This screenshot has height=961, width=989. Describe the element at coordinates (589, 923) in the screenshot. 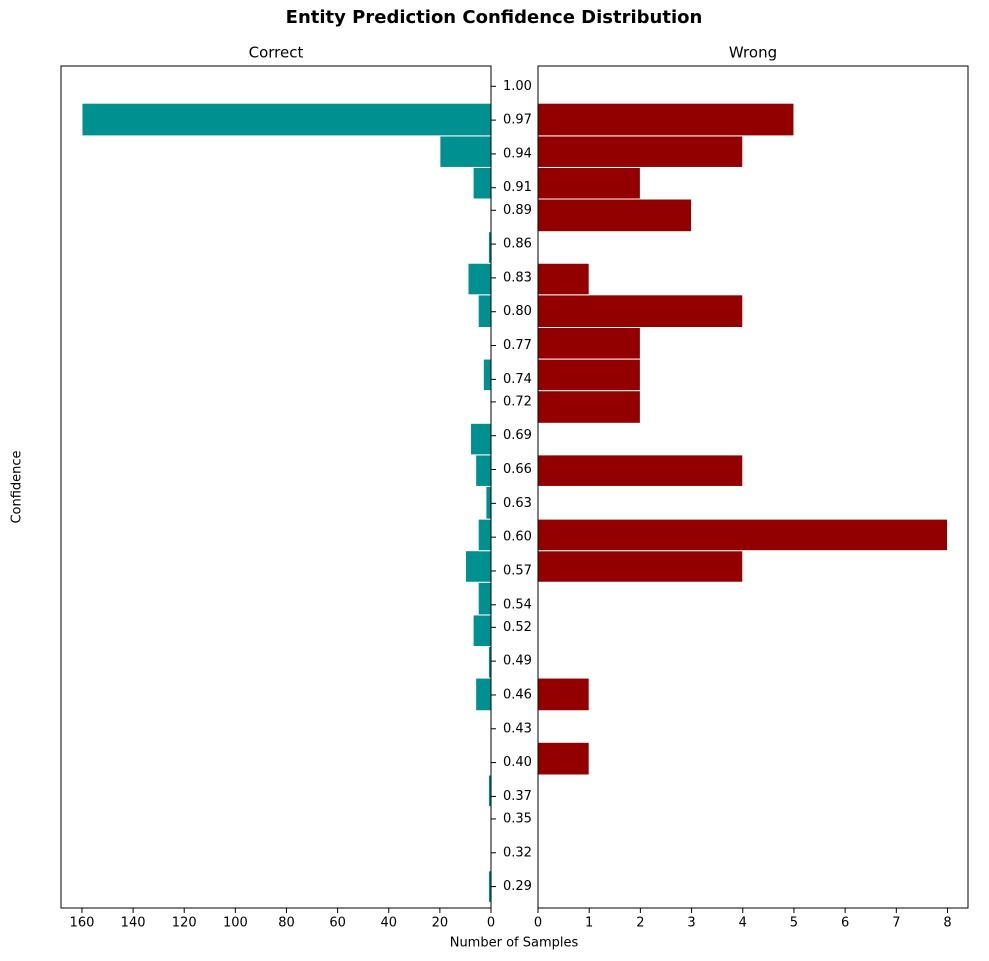

I see `x-tick-label: 1` at that location.